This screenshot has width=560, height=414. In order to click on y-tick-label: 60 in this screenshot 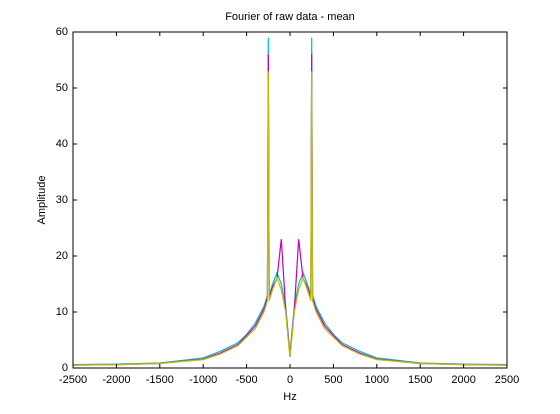, I will do `click(62, 32)`.